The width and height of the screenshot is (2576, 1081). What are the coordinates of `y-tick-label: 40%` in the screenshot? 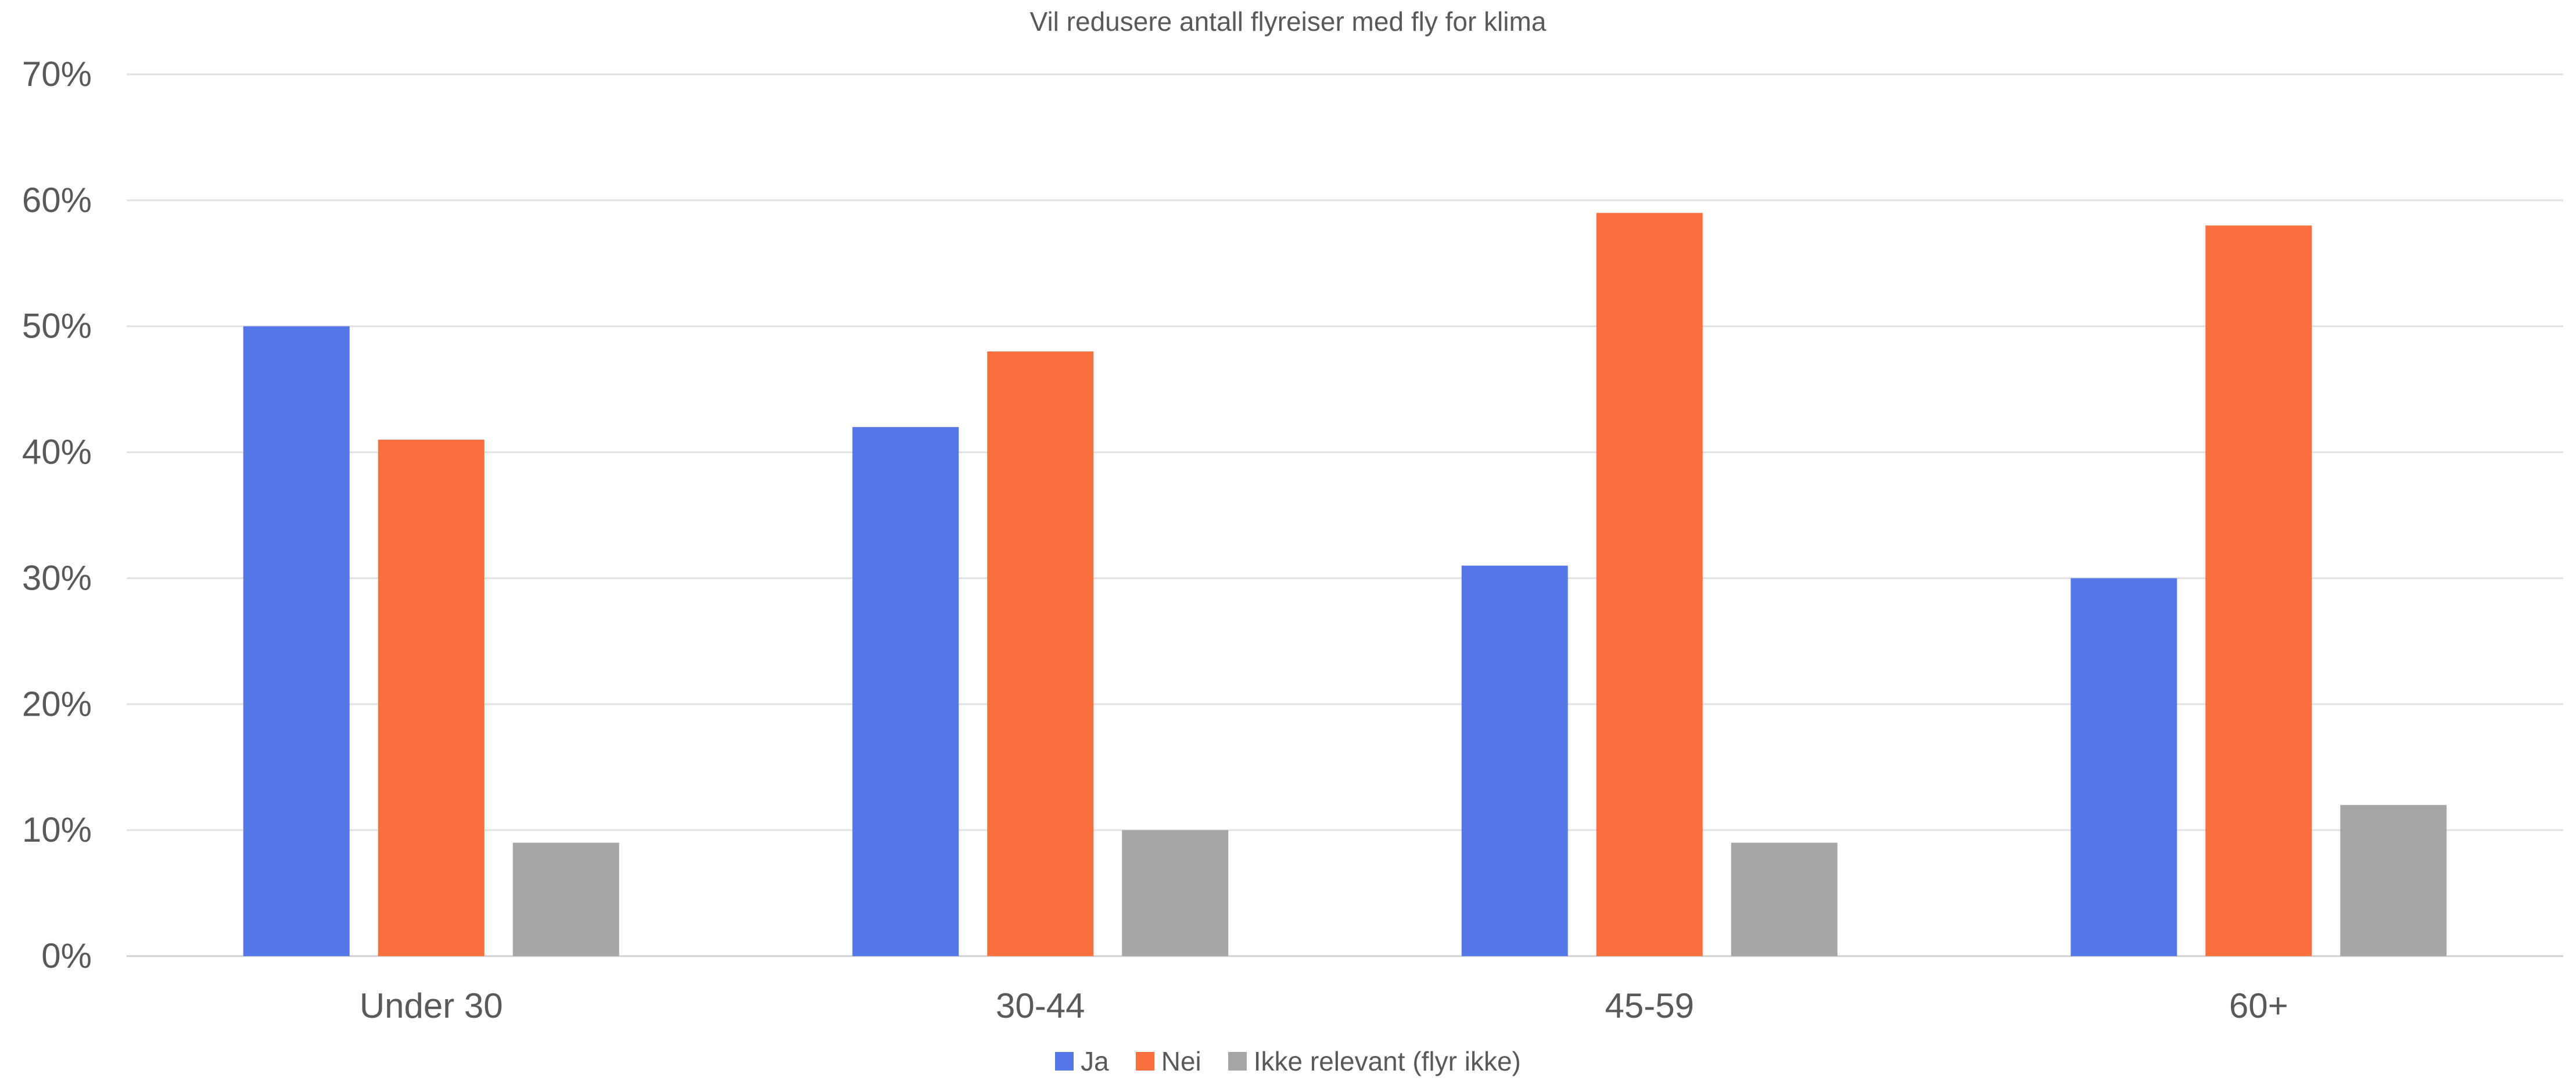 It's located at (57, 452).